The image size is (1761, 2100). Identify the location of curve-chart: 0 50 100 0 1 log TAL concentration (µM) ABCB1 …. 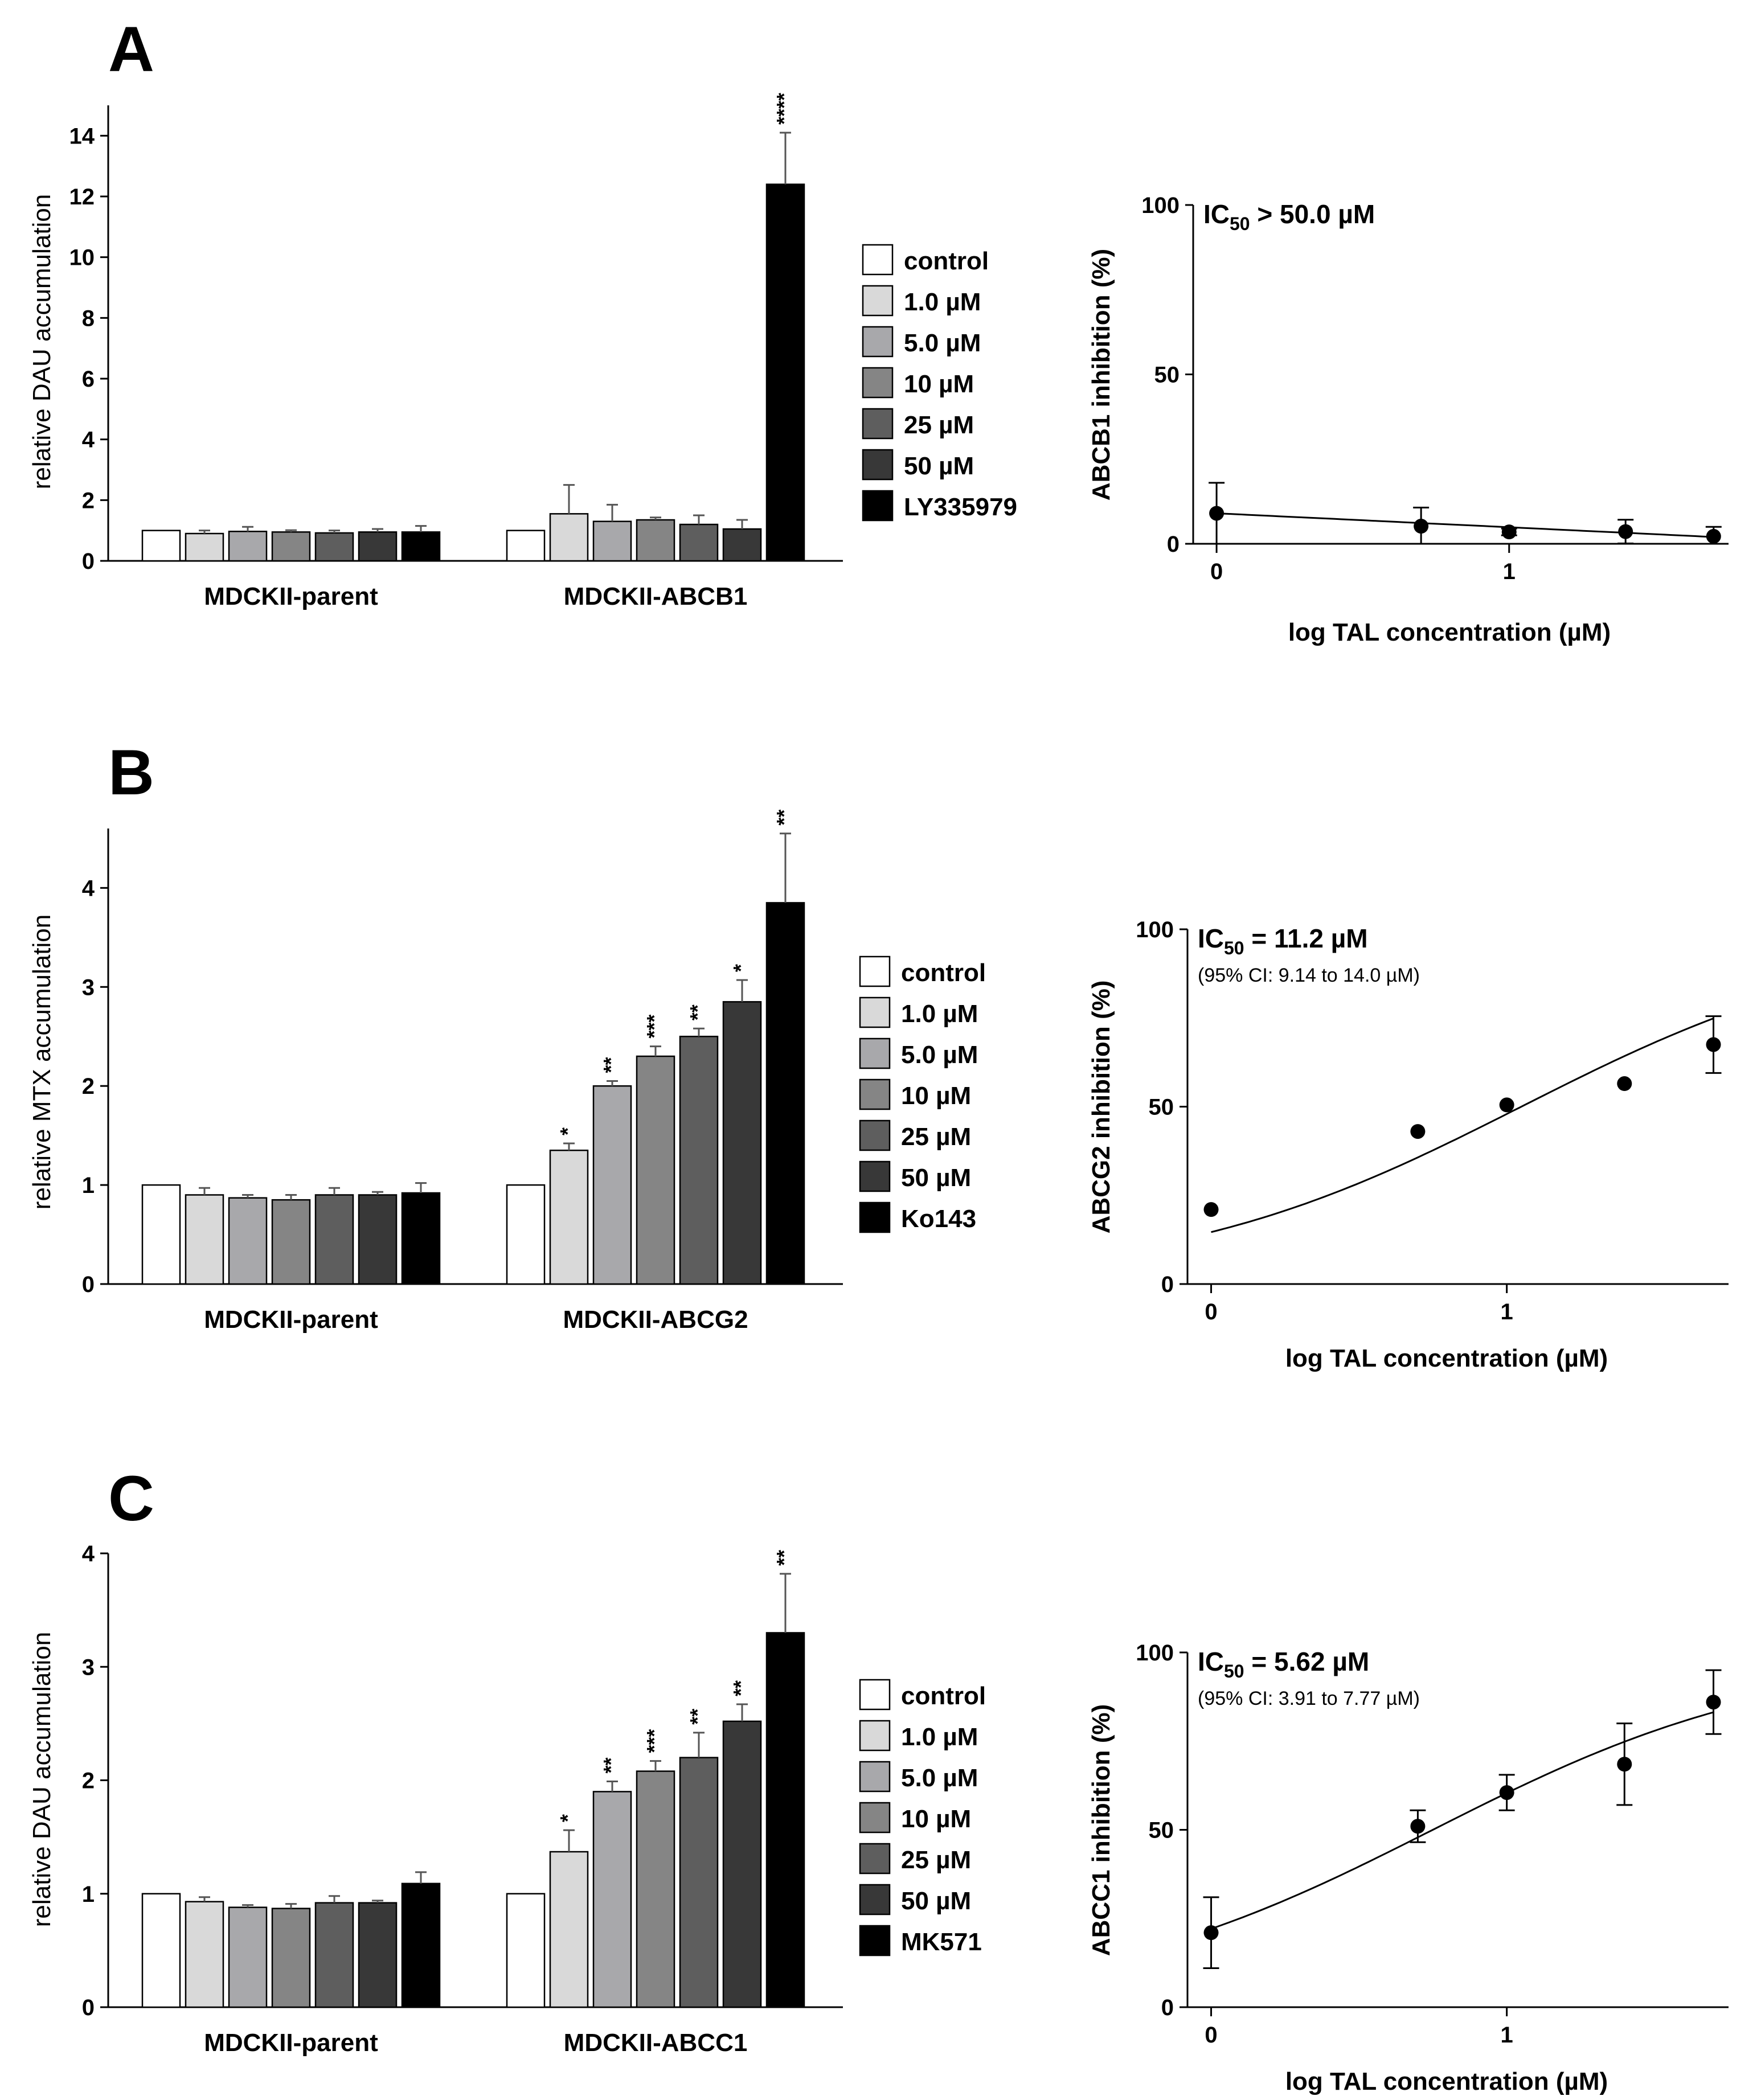
(1408, 419).